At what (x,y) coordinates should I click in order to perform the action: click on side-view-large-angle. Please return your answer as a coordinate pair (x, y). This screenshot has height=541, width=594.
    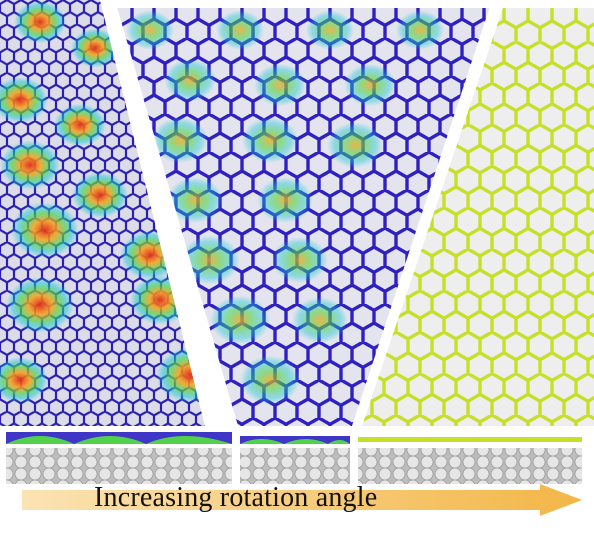
    Looking at the image, I should click on (470, 460).